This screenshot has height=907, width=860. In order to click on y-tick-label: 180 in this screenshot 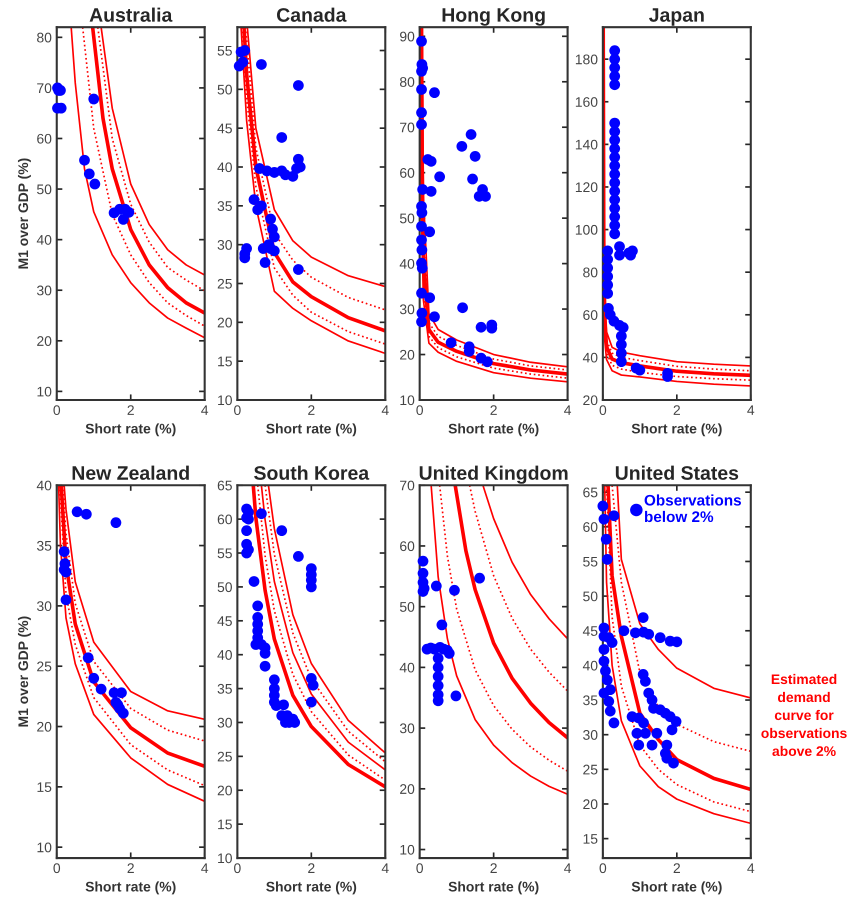, I will do `click(587, 59)`.